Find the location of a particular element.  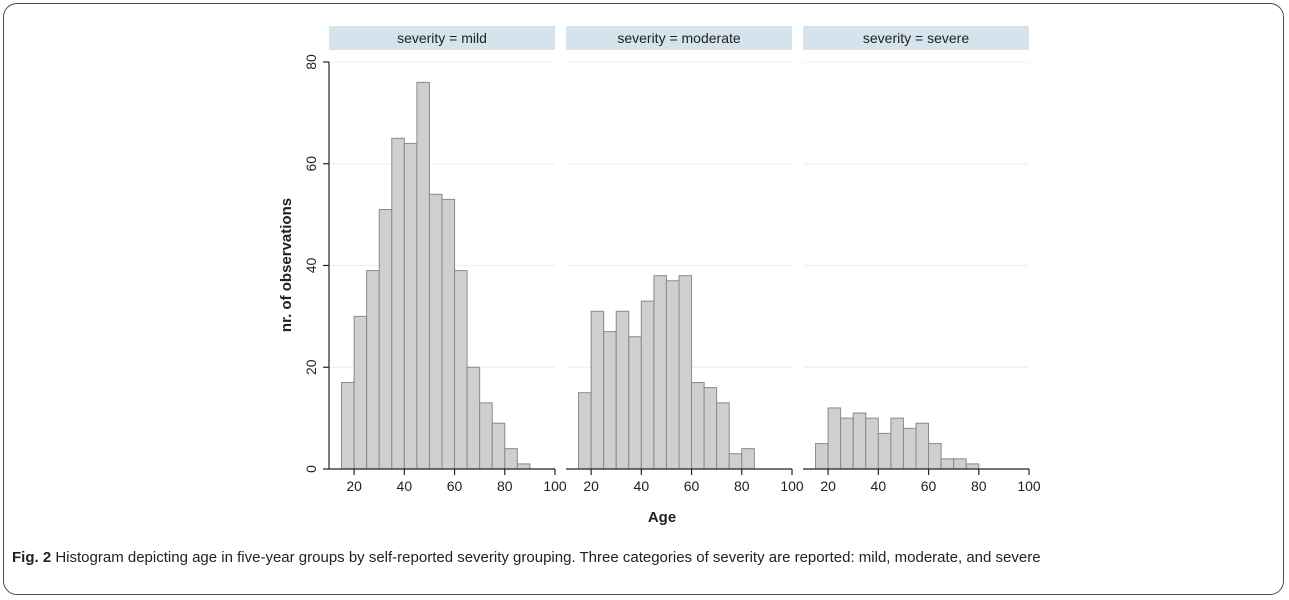

y-axis-label: nr. of observations is located at coordinates (286, 265).